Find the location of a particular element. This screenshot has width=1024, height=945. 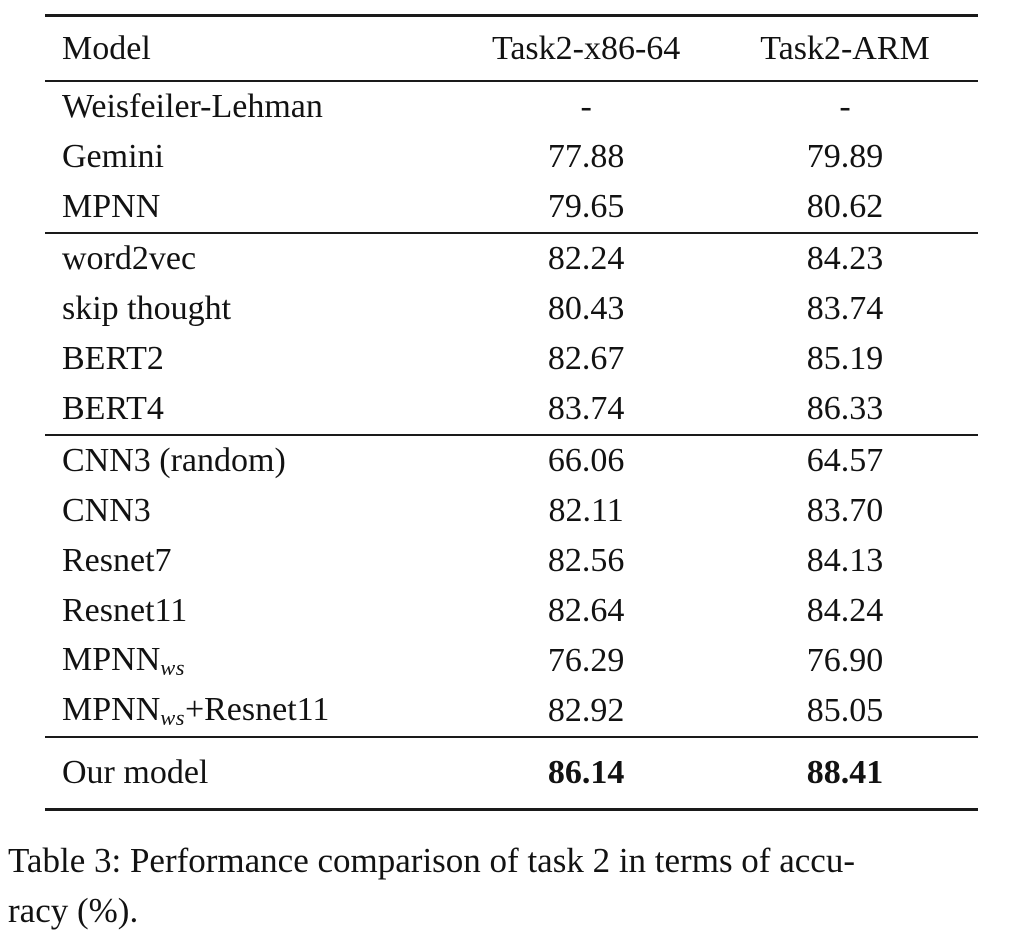

x86-value: 66.06 is located at coordinates (586, 460).